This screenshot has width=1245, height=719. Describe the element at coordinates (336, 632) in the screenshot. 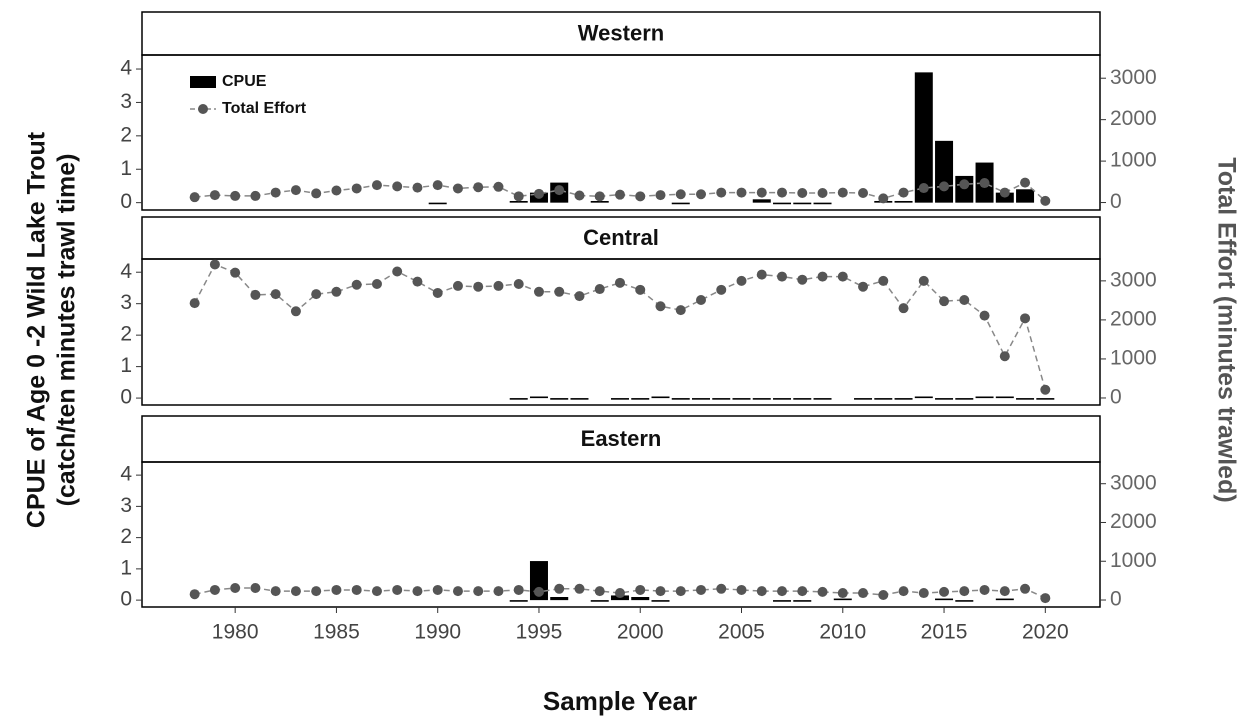

I see `x-tick-label: 1985` at that location.